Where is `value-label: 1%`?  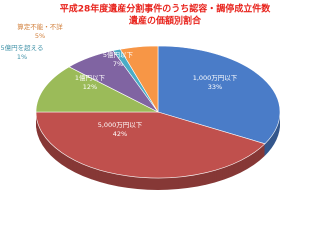 value-label: 1% is located at coordinates (22, 57).